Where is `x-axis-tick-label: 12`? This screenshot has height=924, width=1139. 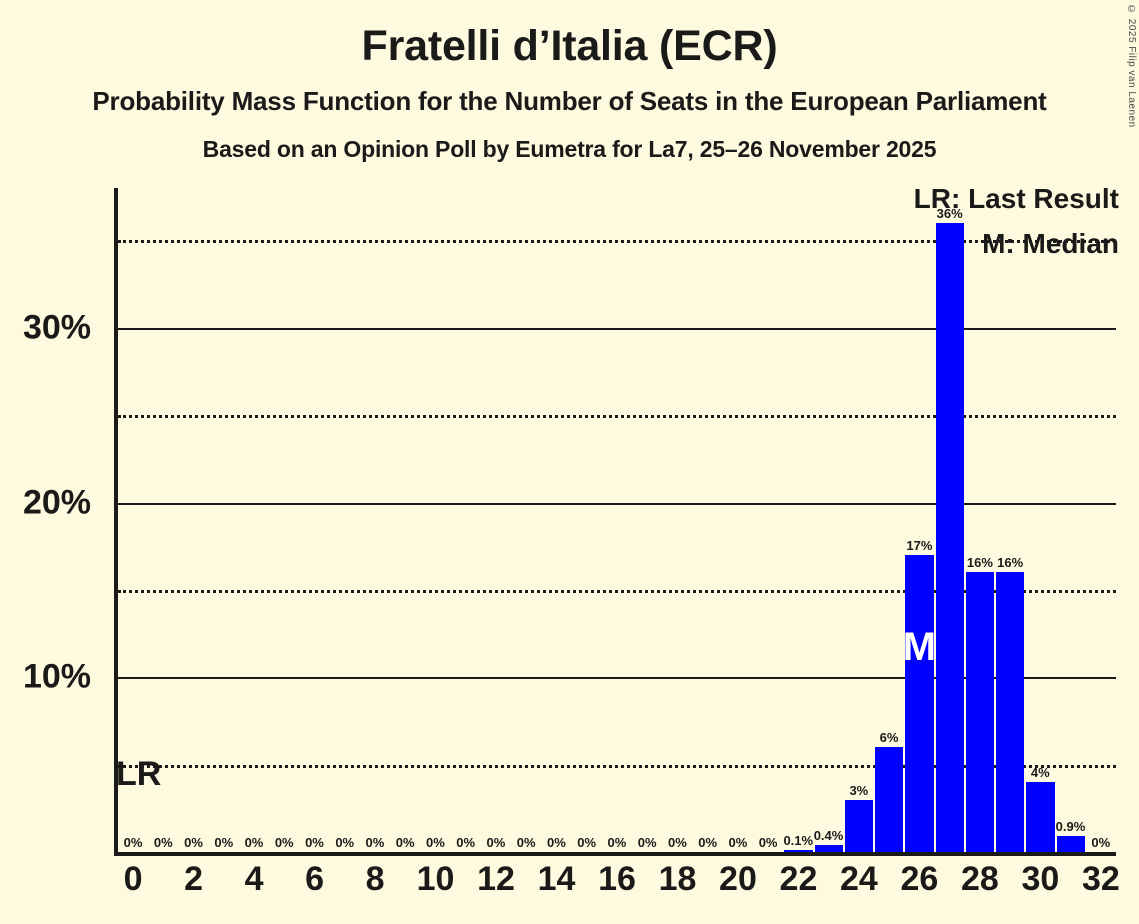 x-axis-tick-label: 12 is located at coordinates (496, 879).